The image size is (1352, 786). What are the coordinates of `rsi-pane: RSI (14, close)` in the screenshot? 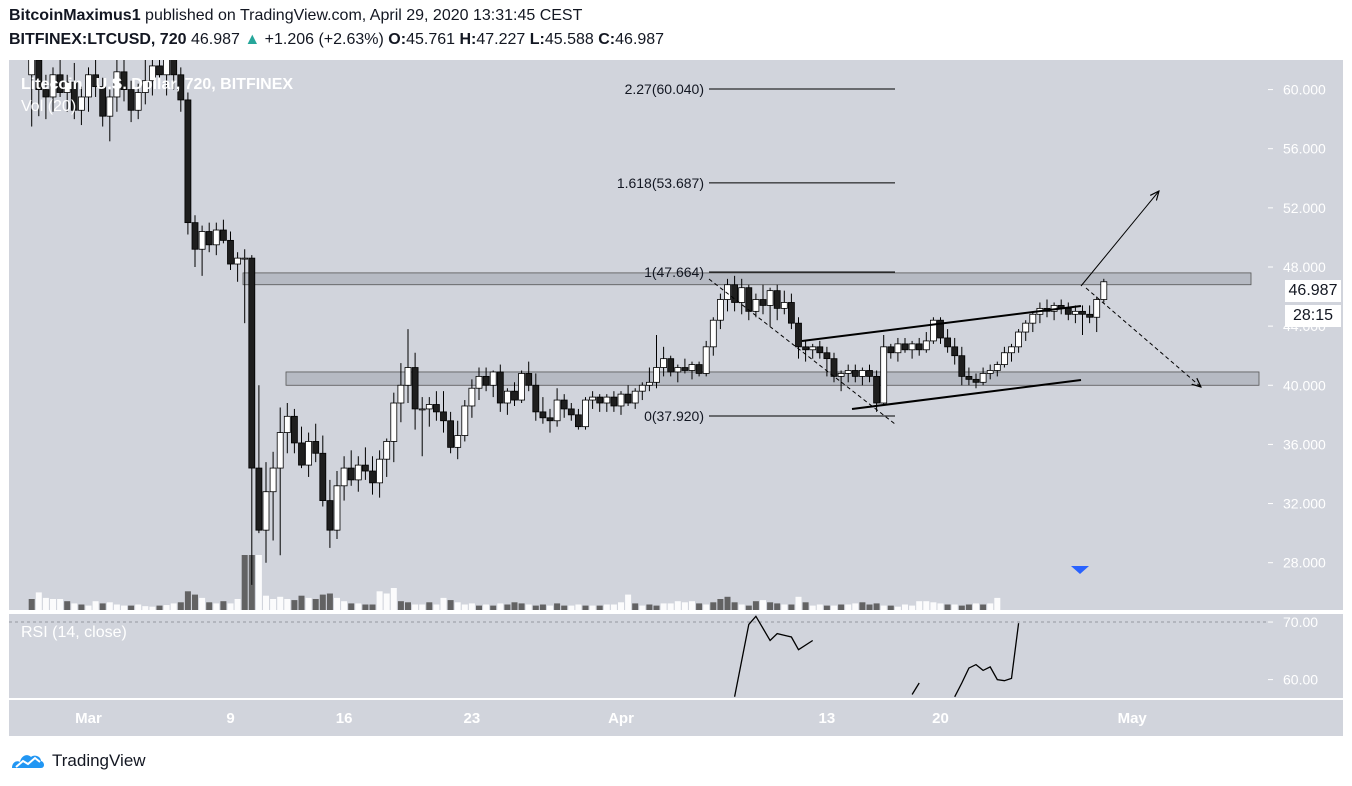 It's located at (638, 656).